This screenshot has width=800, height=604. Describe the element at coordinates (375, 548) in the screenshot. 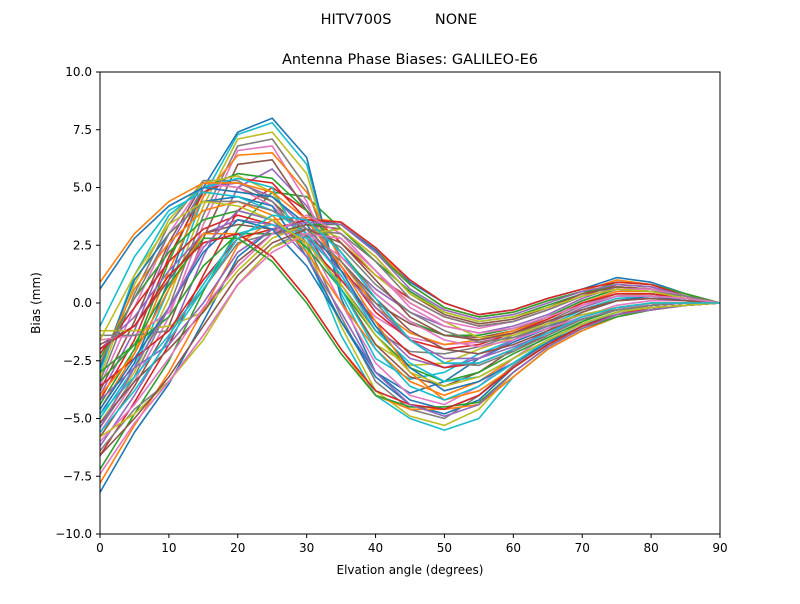

I see `x-tick-label: 40` at that location.